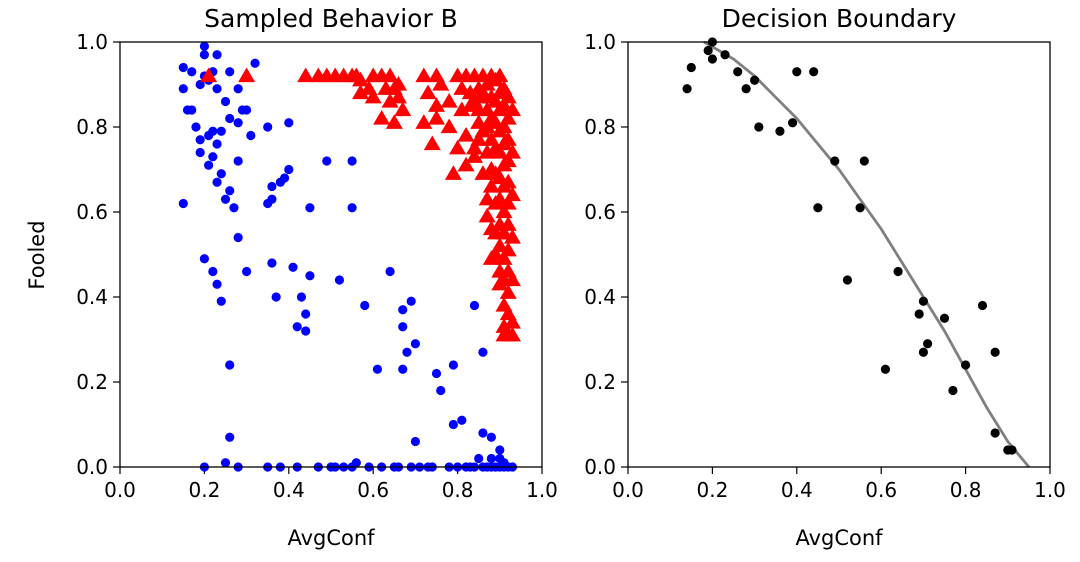 Image resolution: width=1080 pixels, height=562 pixels. Describe the element at coordinates (331, 18) in the screenshot. I see `chart-title: Sampled Behavior B` at that location.